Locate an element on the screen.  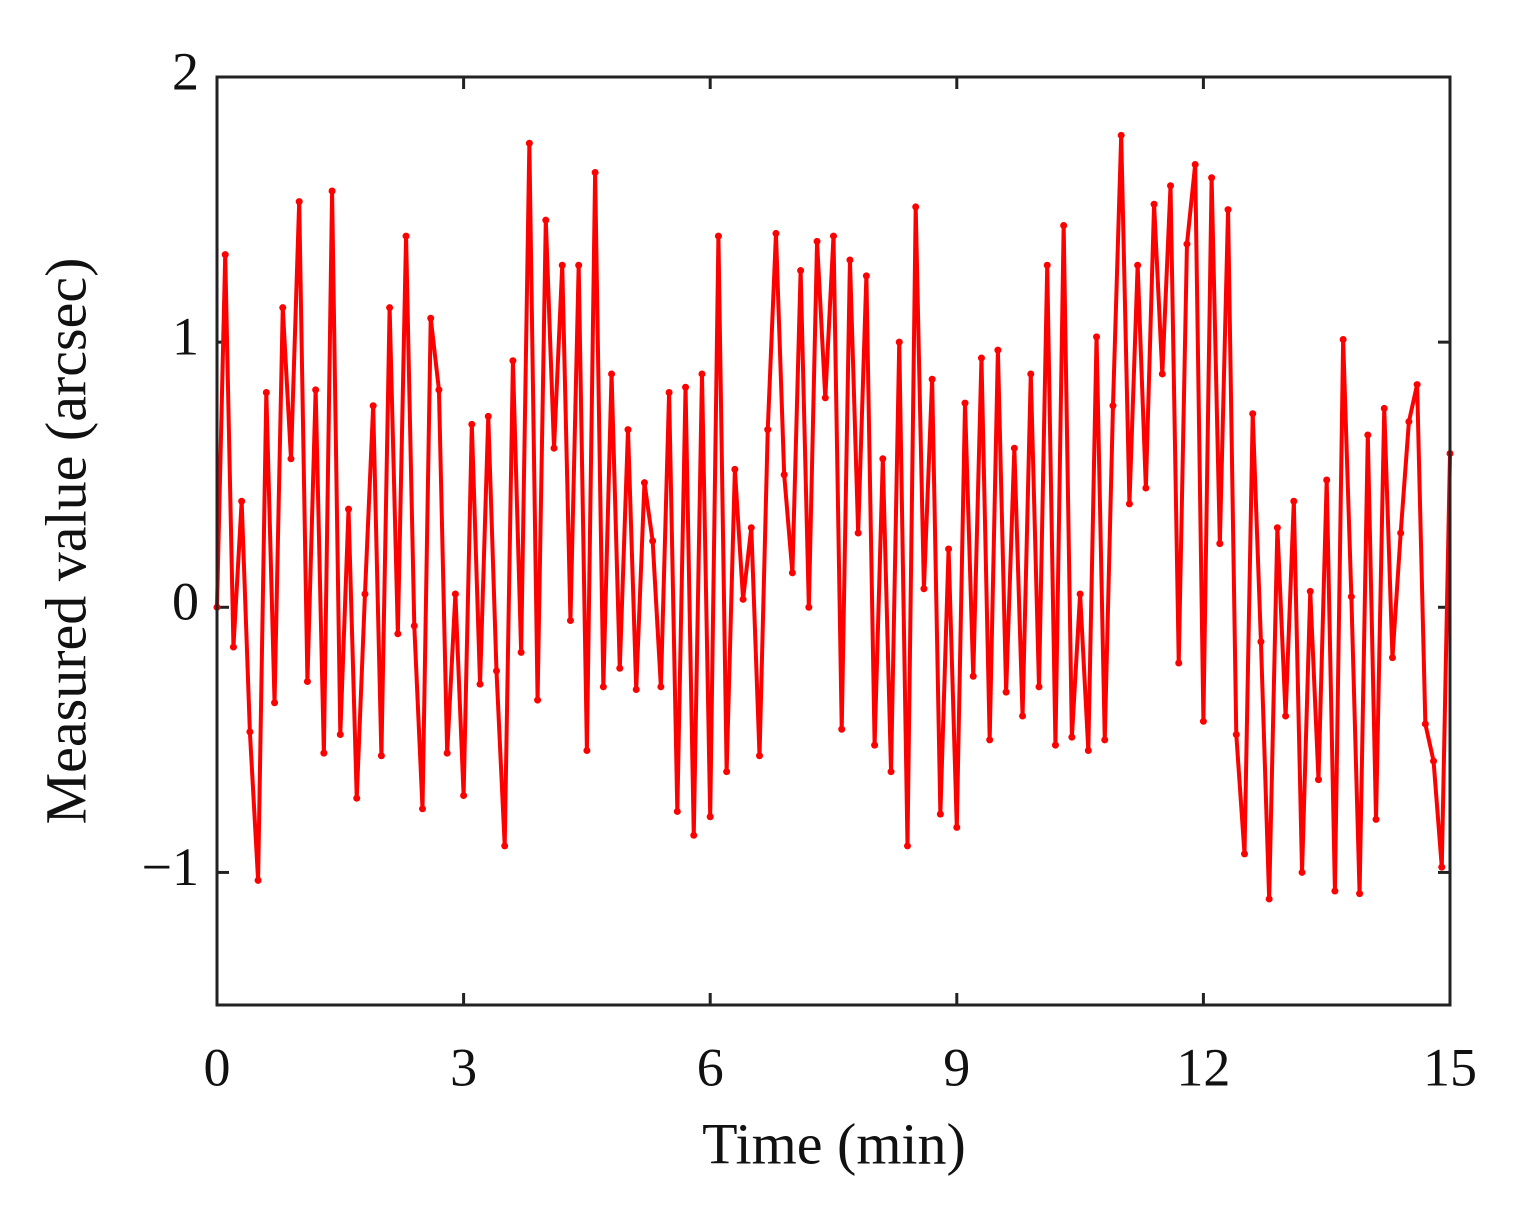
y-tick-label: 1 is located at coordinates (185, 337).